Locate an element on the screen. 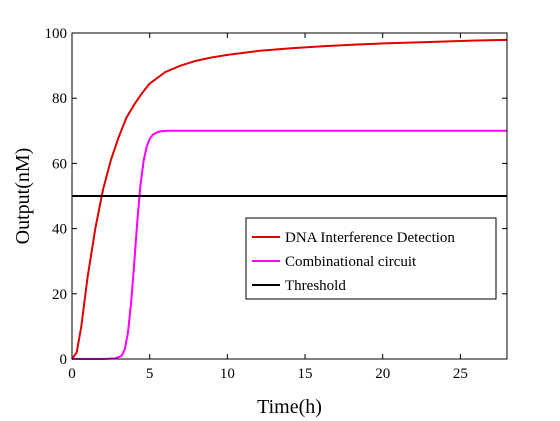 This screenshot has height=421, width=560. legend-box is located at coordinates (371, 258).